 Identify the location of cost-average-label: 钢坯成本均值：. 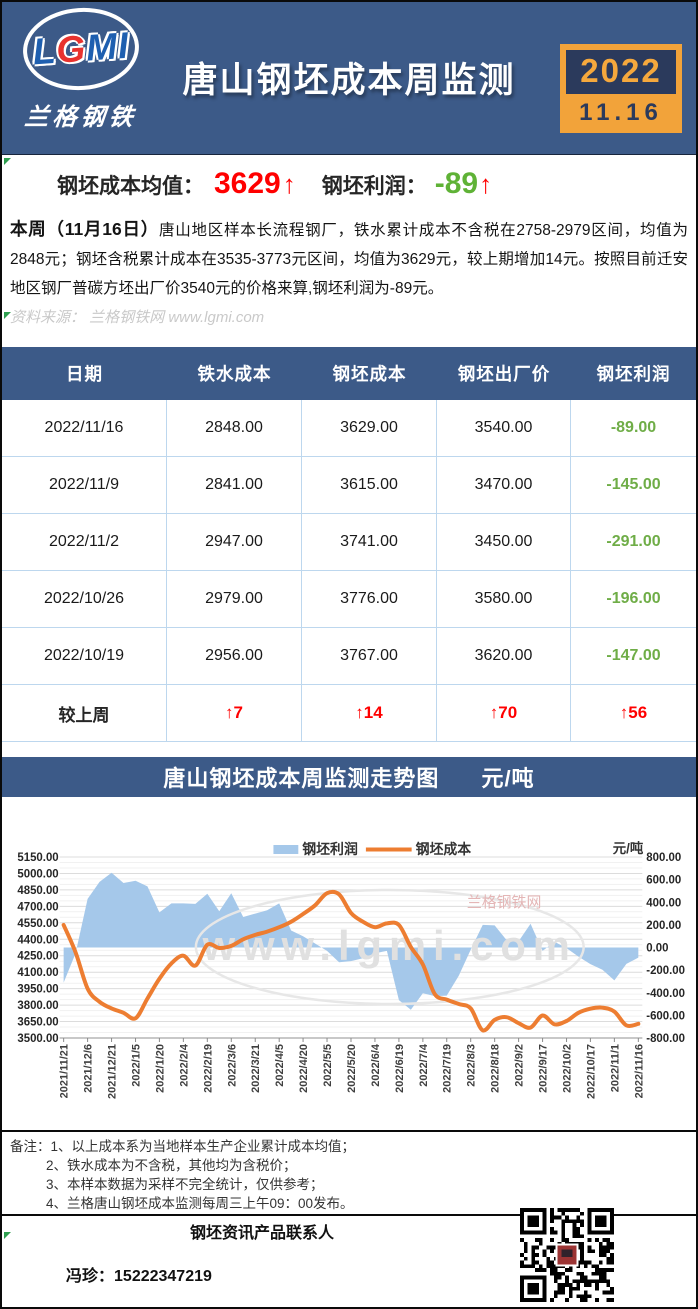
(130, 186).